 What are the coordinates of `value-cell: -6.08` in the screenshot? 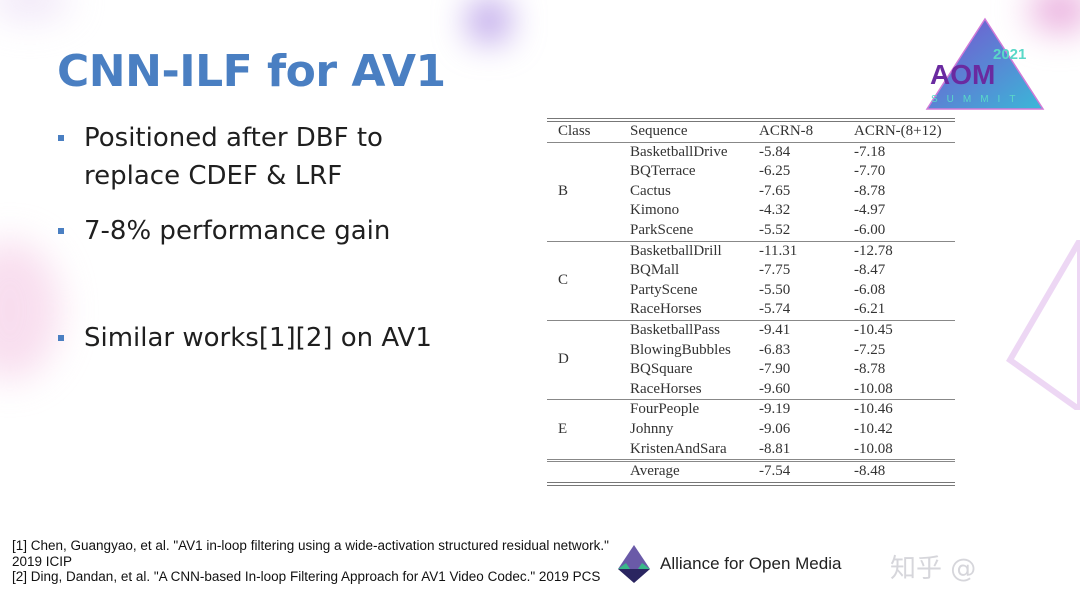 It's located at (870, 289).